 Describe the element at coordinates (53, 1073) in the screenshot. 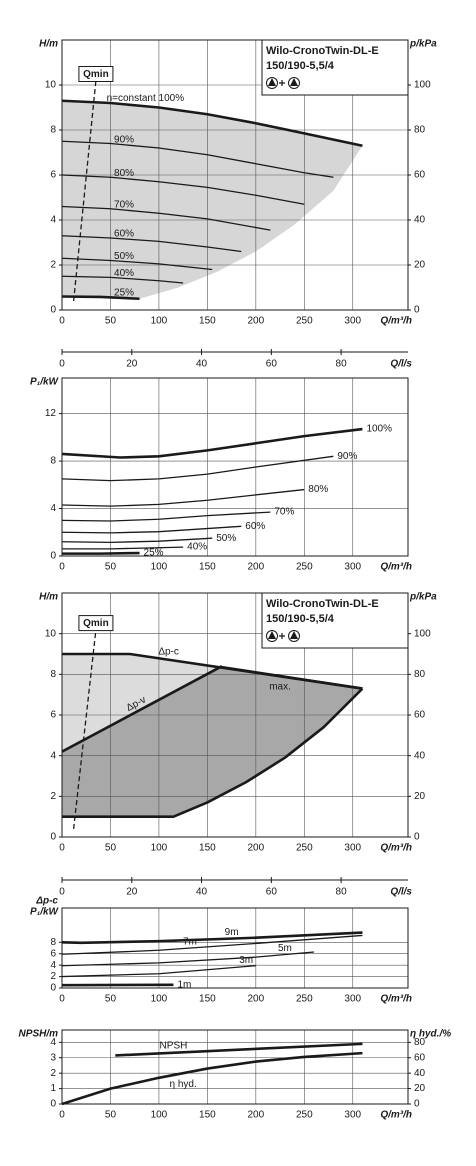

I see `y-tick-label: 2` at that location.